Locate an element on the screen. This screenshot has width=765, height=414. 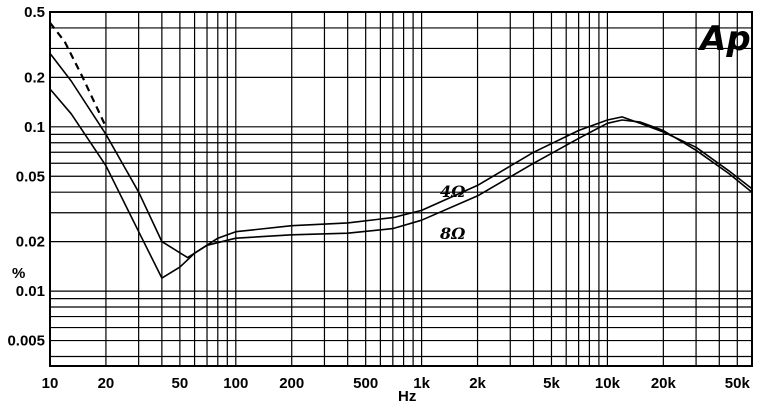
annotations: 4Ω 8Ω is located at coordinates (452, 212).